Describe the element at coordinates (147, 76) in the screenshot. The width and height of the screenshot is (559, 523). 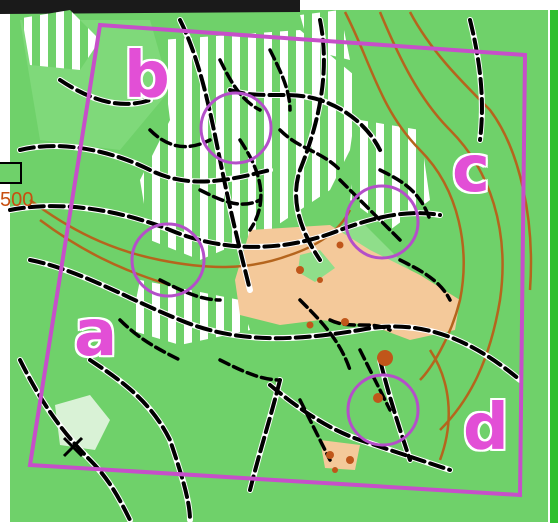
I see `zone-label-b: b` at that location.